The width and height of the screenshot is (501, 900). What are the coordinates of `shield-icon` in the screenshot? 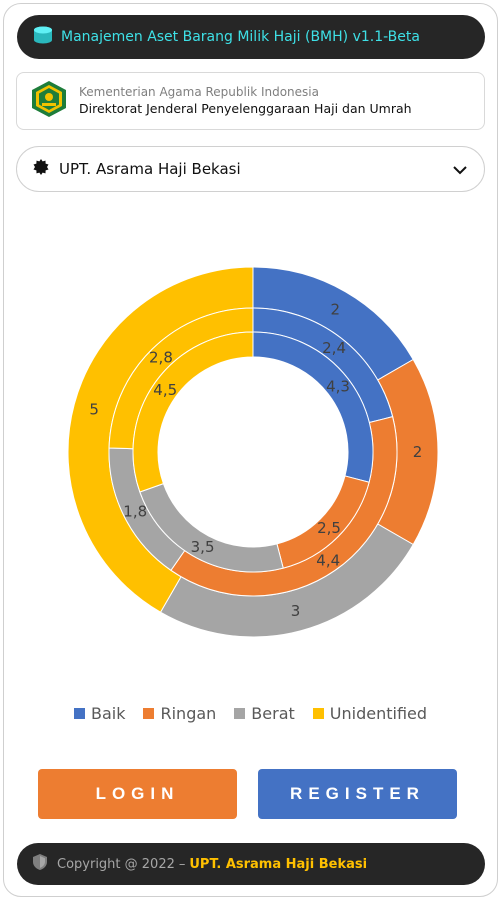 It's located at (40, 864).